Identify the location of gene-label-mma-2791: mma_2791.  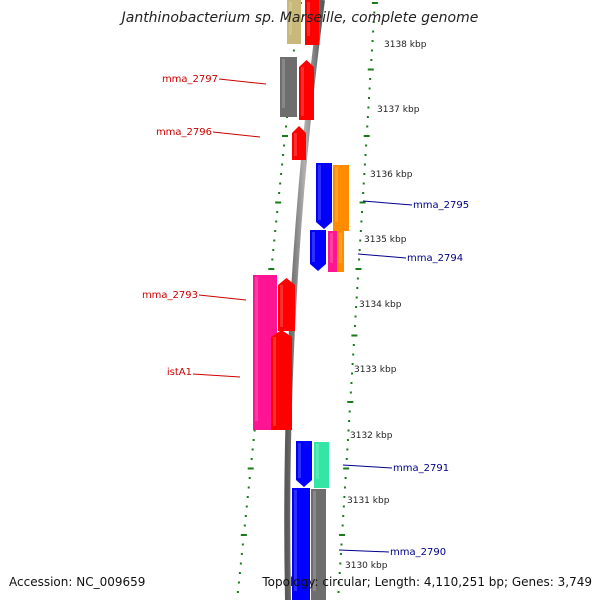
(421, 468).